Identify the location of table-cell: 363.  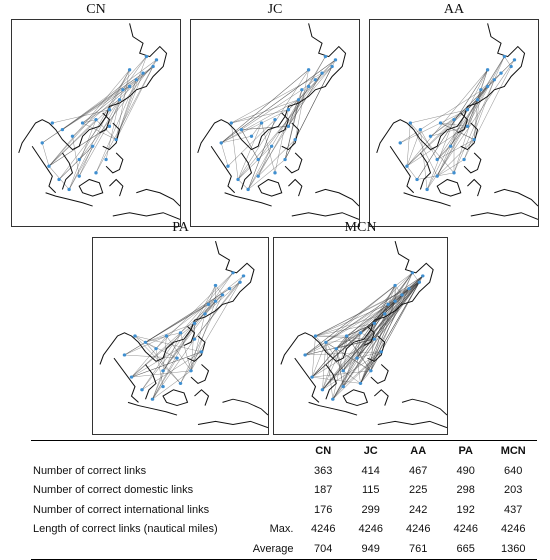
(323, 470).